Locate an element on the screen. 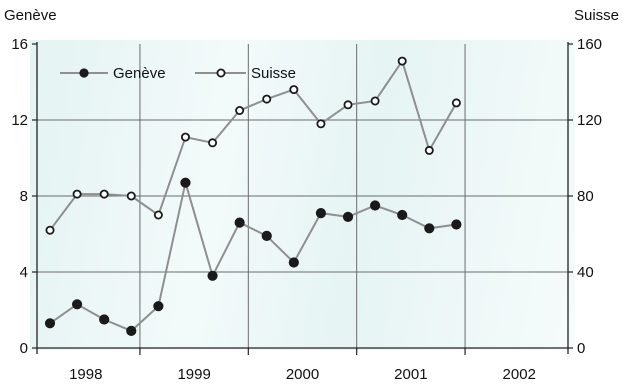  x-tick-label: 1999 is located at coordinates (193, 374).